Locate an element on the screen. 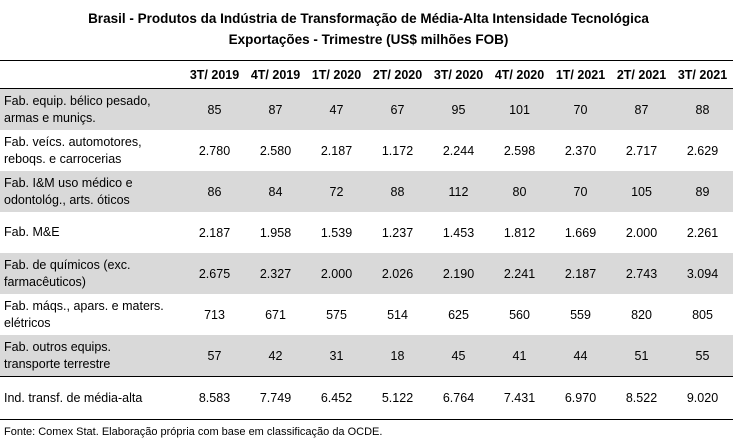  value-cell: 3.094 is located at coordinates (702, 273).